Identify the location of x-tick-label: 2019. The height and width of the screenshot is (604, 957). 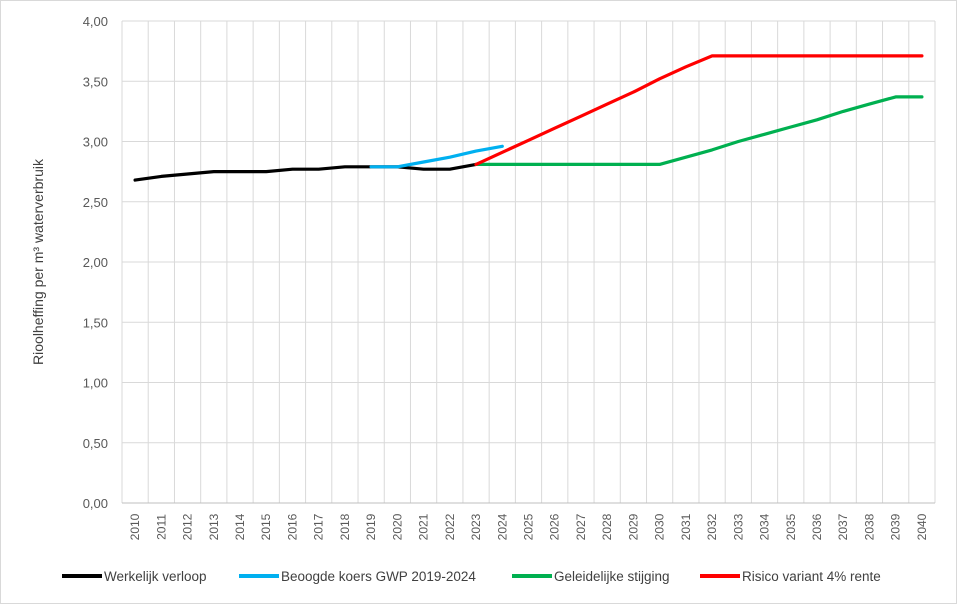
(371, 526).